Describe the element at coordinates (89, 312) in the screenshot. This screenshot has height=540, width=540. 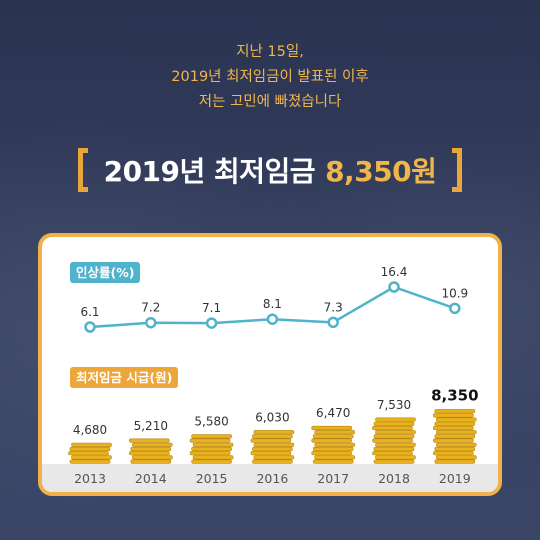
I see `rate-label-2013: 6.1` at that location.